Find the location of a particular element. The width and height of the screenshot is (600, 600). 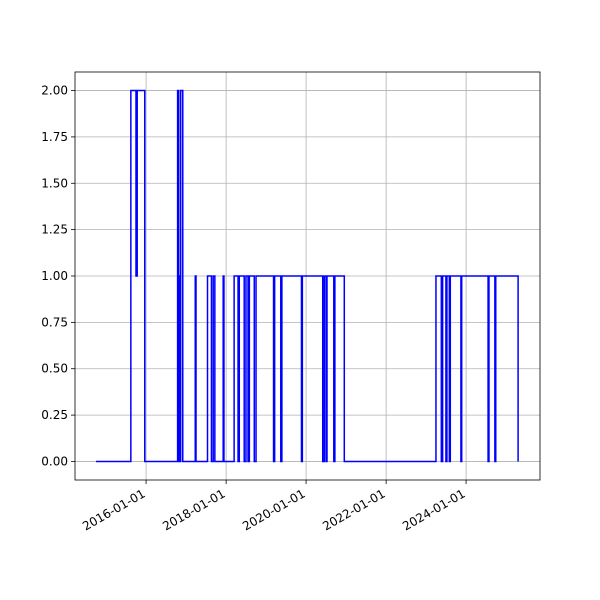

y-tick-label: 0.00 is located at coordinates (54, 461).